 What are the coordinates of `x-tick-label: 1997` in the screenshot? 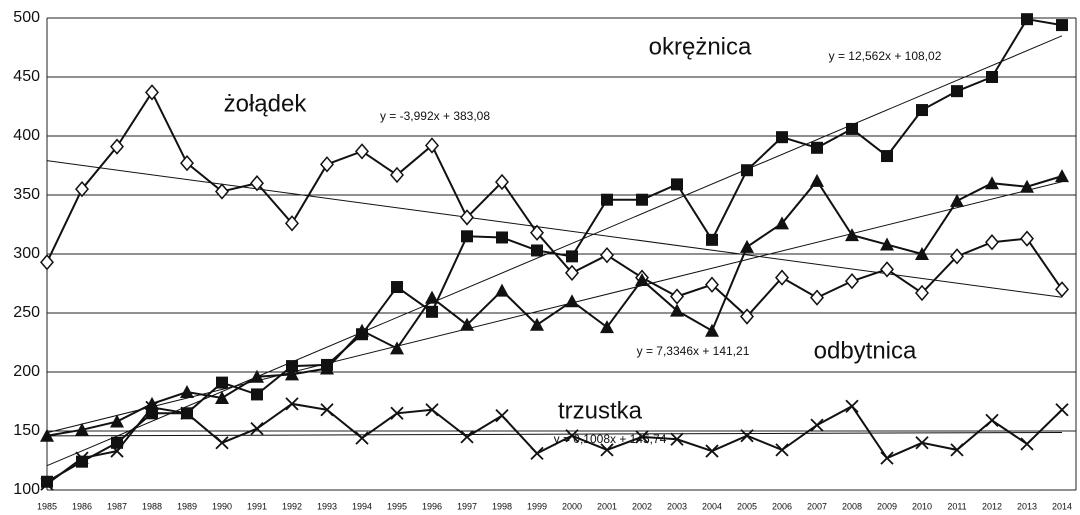 It's located at (467, 506).